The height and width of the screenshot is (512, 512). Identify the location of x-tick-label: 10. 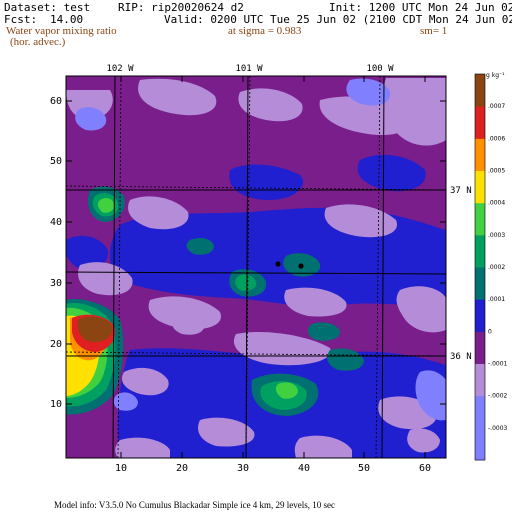
(121, 468).